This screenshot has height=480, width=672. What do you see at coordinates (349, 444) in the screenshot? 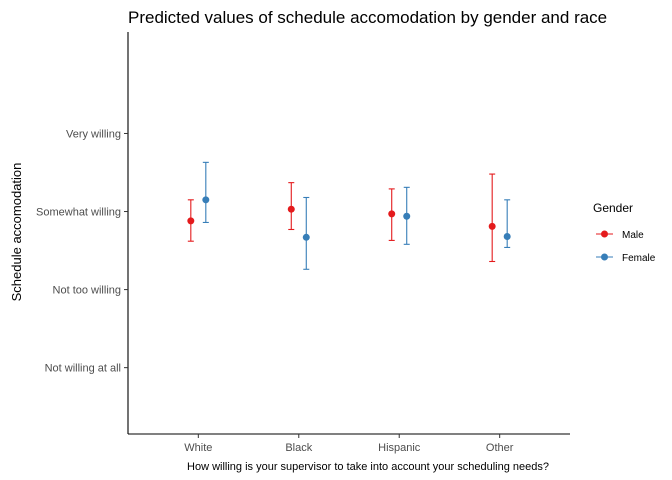
I see `x-ticks: White Black Hispanic Other` at bounding box center [349, 444].